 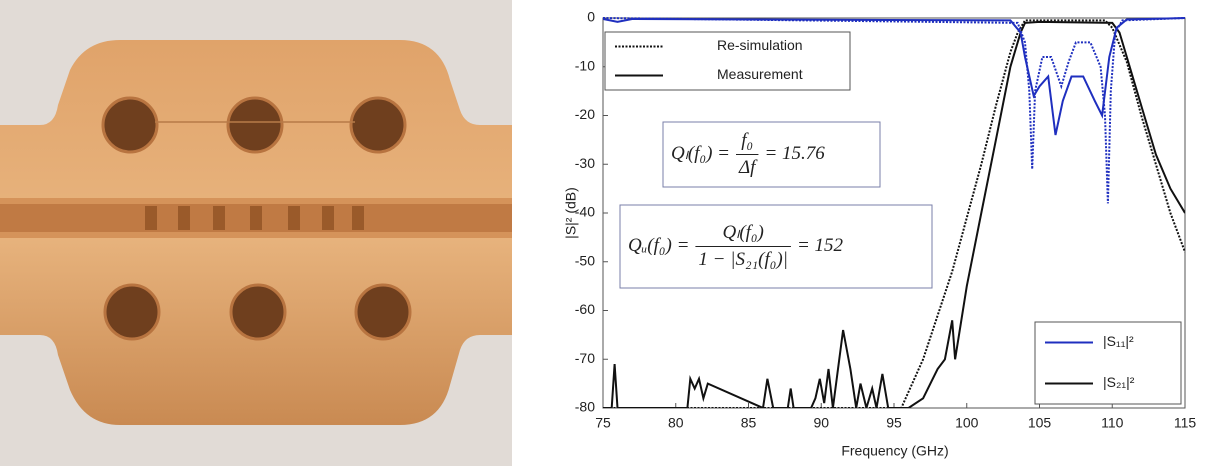 What do you see at coordinates (585, 407) in the screenshot?
I see `y-tick-label: -80` at bounding box center [585, 407].